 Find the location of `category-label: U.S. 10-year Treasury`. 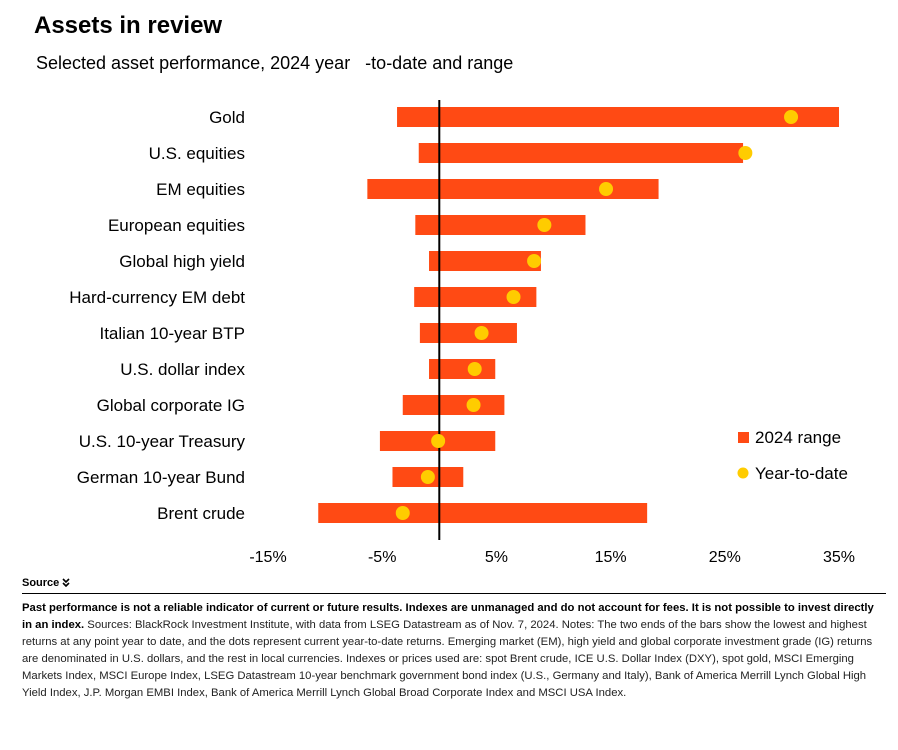

category-label: U.S. 10-year Treasury is located at coordinates (162, 441).